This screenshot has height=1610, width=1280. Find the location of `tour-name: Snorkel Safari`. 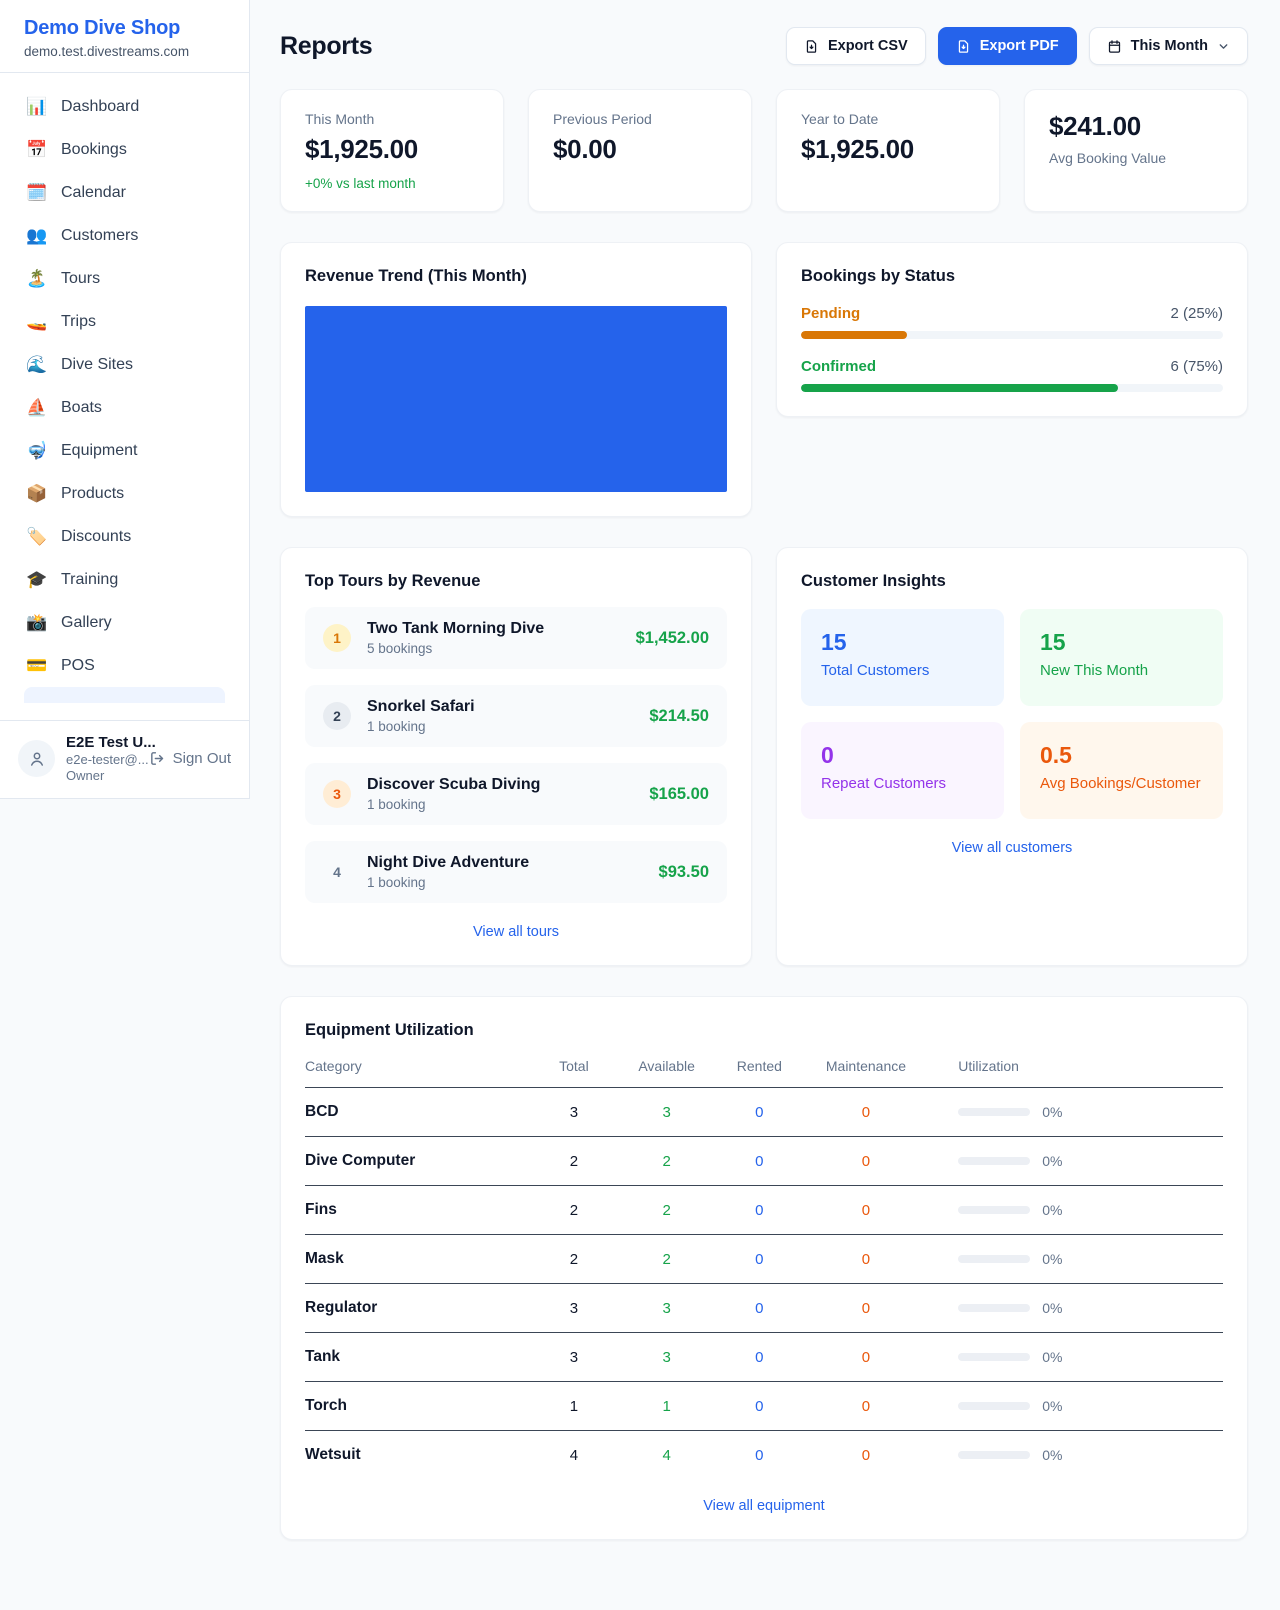

tour-name: Snorkel Safari is located at coordinates (421, 706).